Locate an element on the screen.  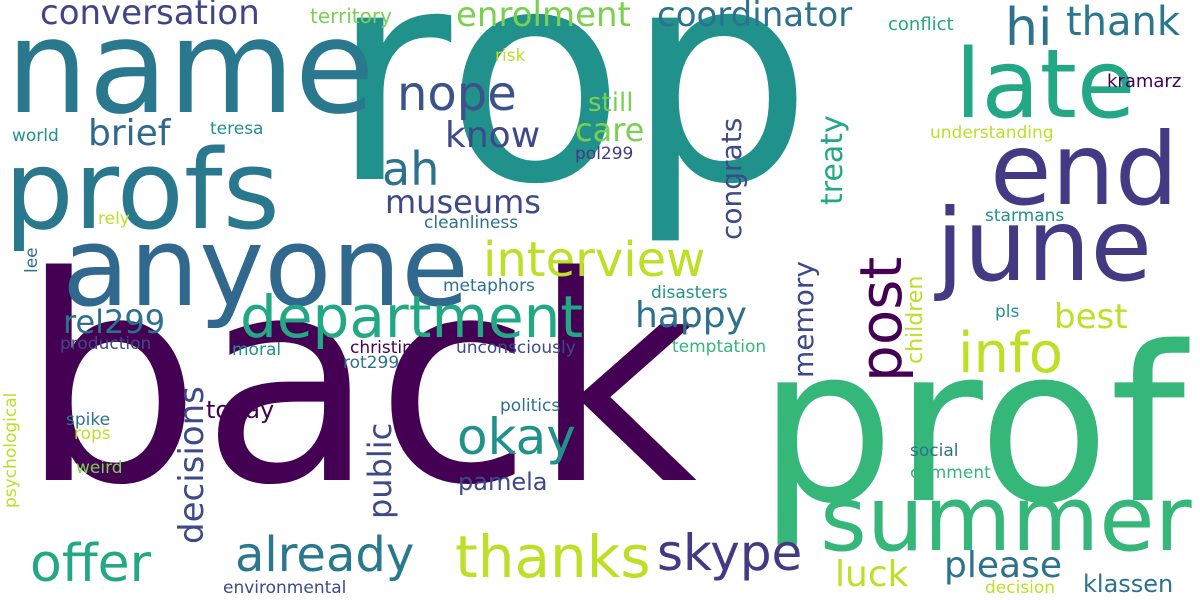
word-rel299: rel299 is located at coordinates (114, 322).